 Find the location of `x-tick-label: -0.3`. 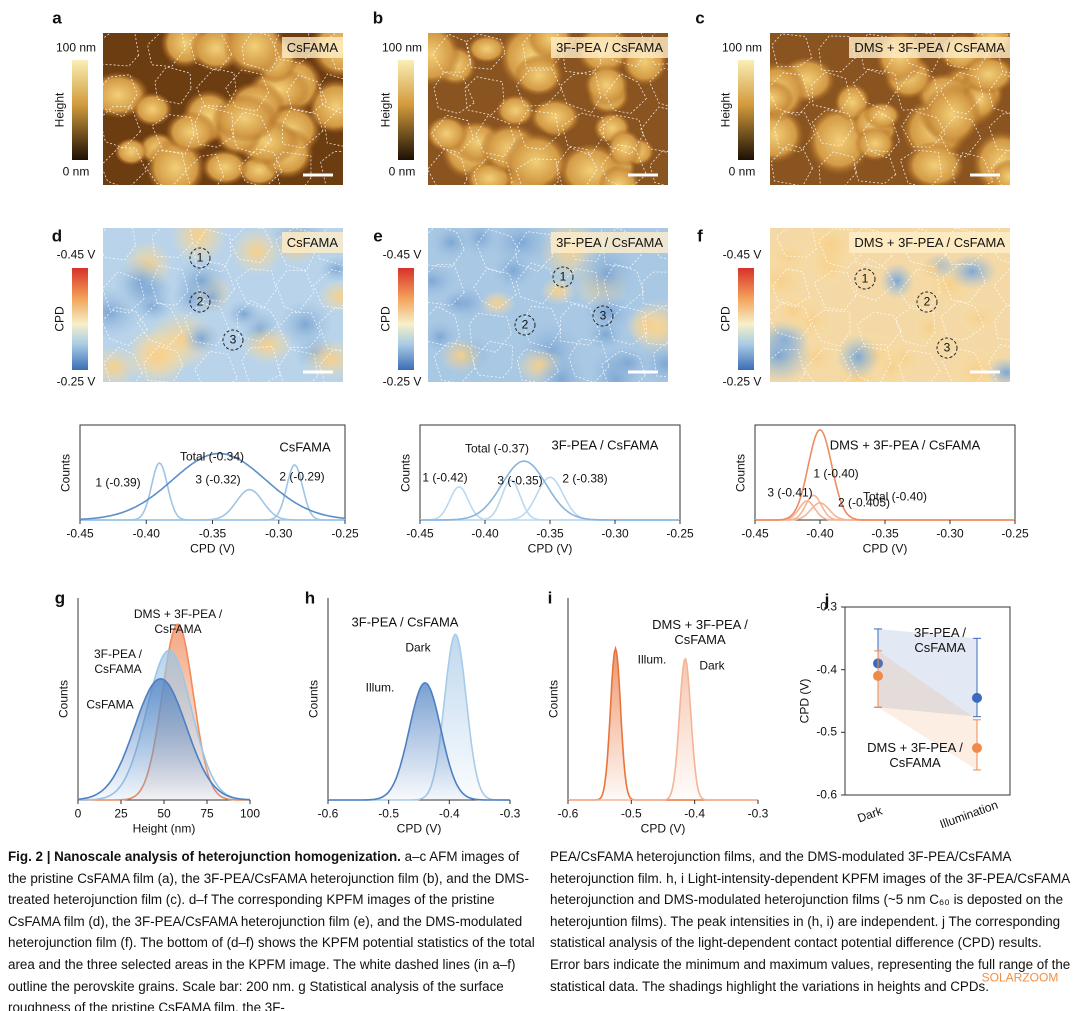

x-tick-label: -0.3 is located at coordinates (510, 813).